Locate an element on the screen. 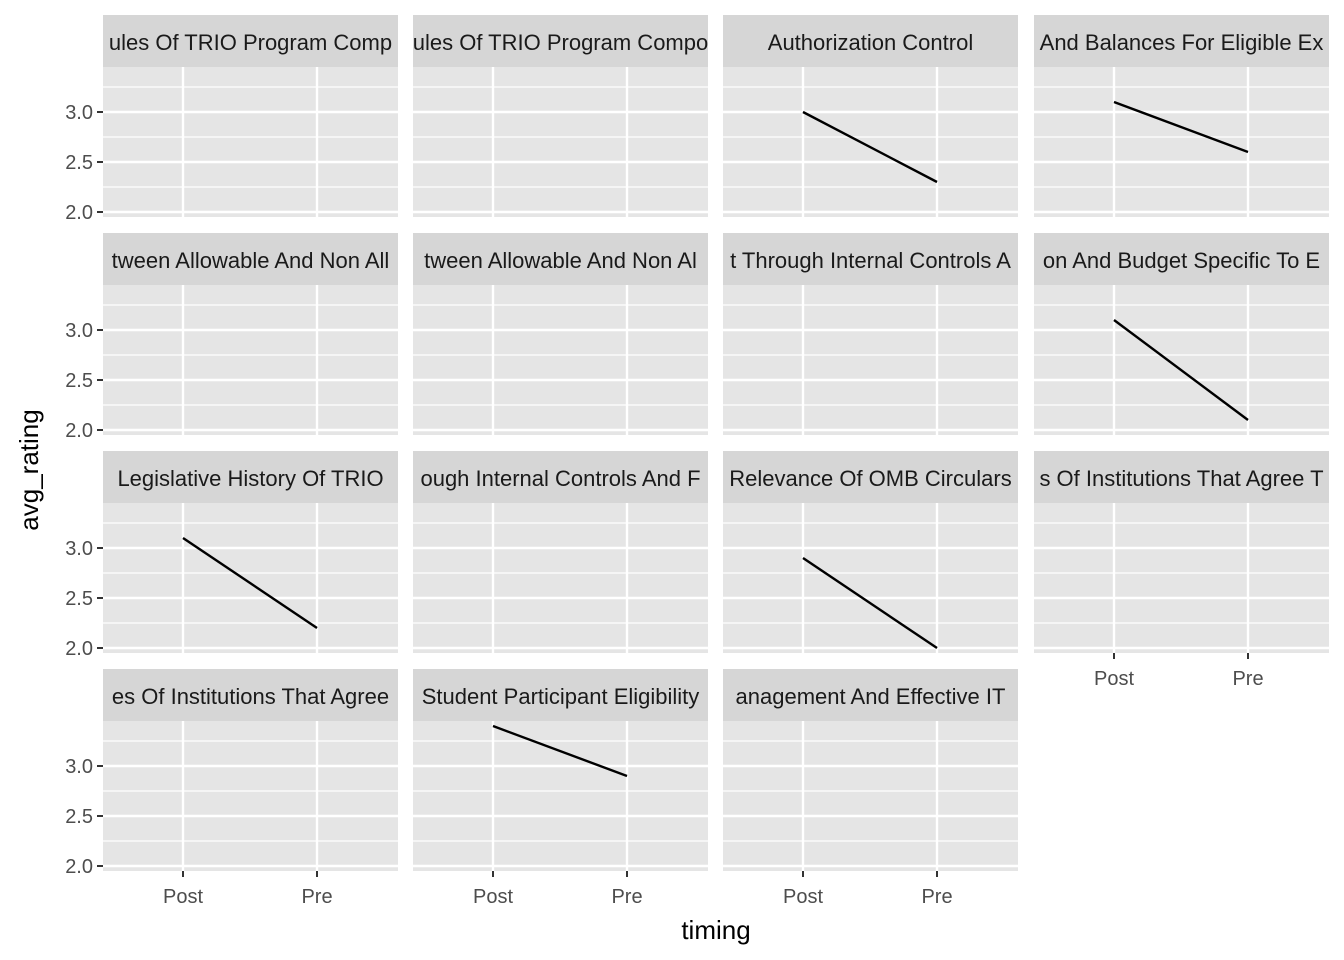 The image size is (1344, 960). facet-title: Authorization Control is located at coordinates (870, 42).